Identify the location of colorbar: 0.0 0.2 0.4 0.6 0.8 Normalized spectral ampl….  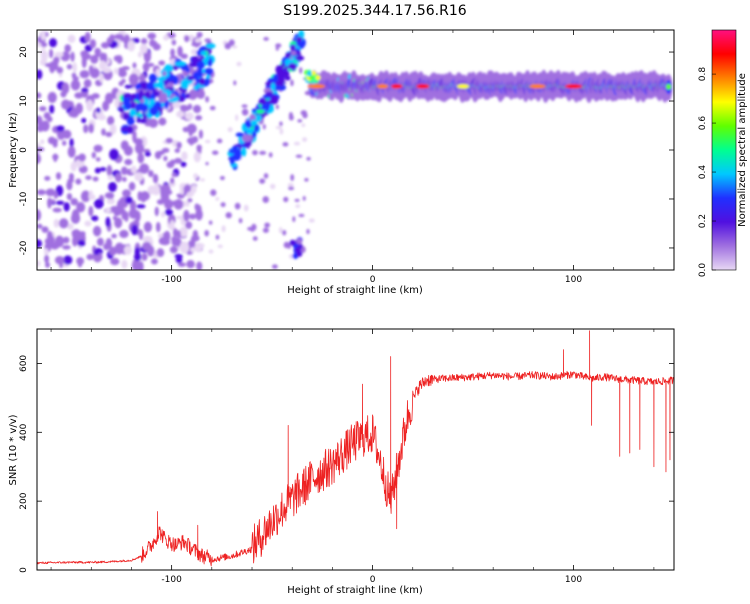
(723, 153).